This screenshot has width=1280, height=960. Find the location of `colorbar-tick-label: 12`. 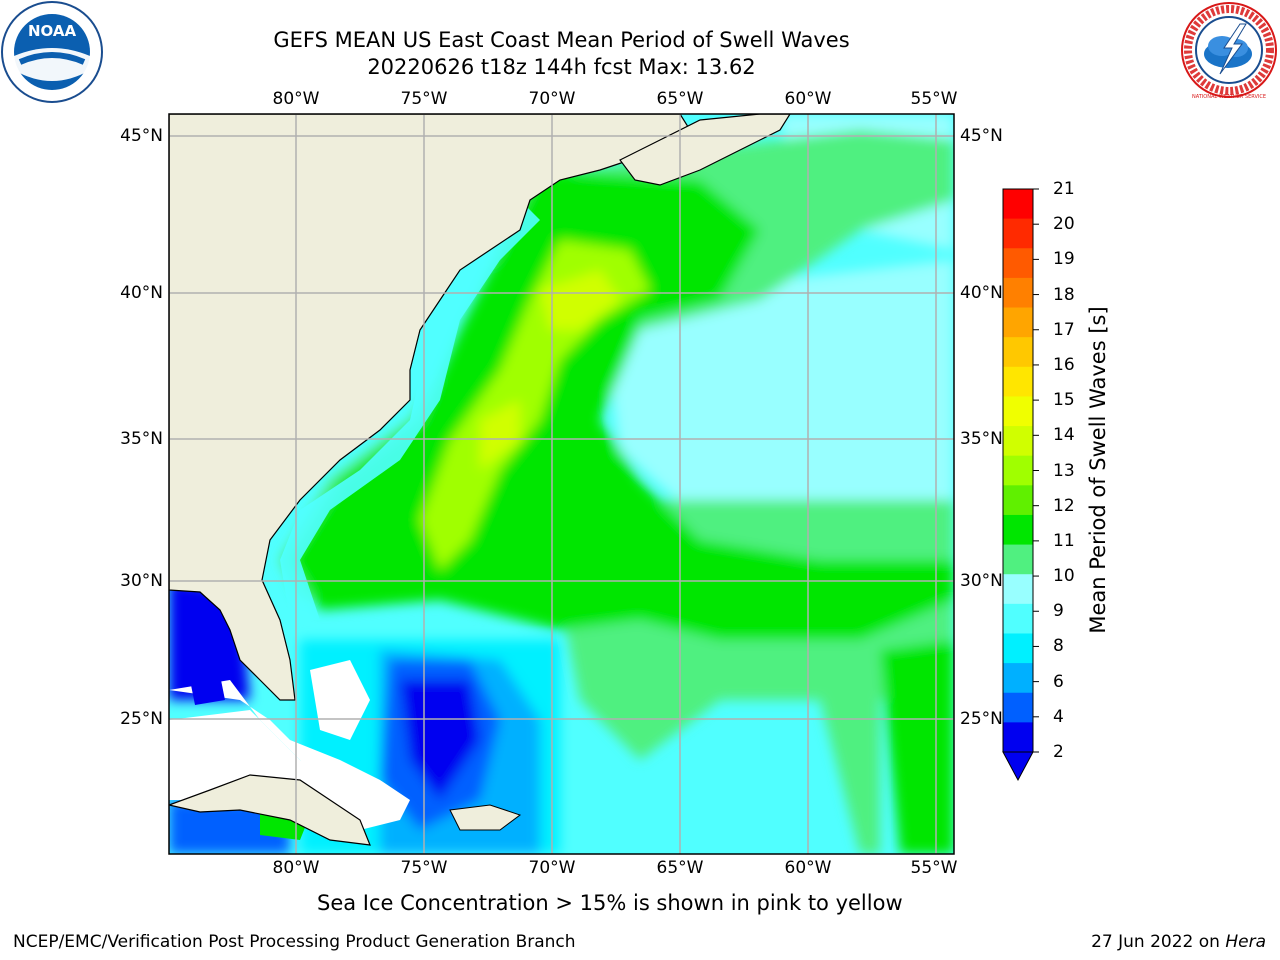

colorbar-tick-label: 12 is located at coordinates (1064, 505).